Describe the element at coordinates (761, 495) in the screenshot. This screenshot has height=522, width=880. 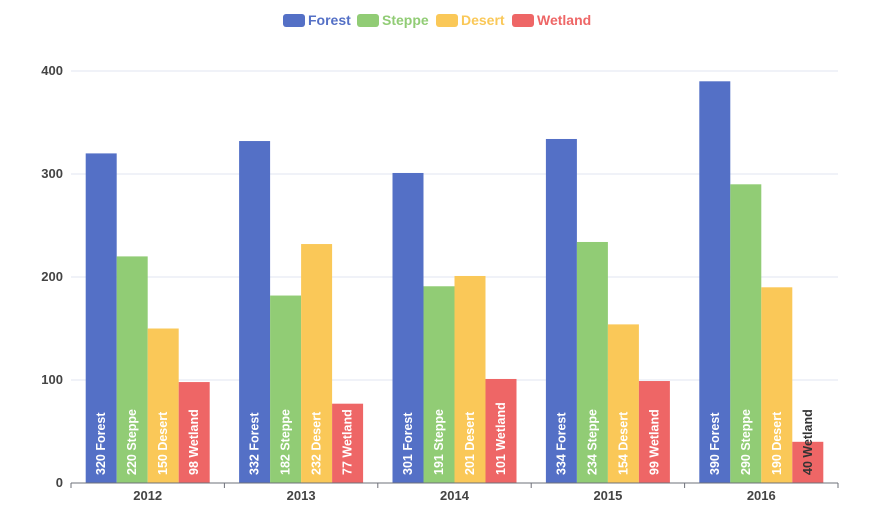
I see `x-tick-label: 2016` at that location.